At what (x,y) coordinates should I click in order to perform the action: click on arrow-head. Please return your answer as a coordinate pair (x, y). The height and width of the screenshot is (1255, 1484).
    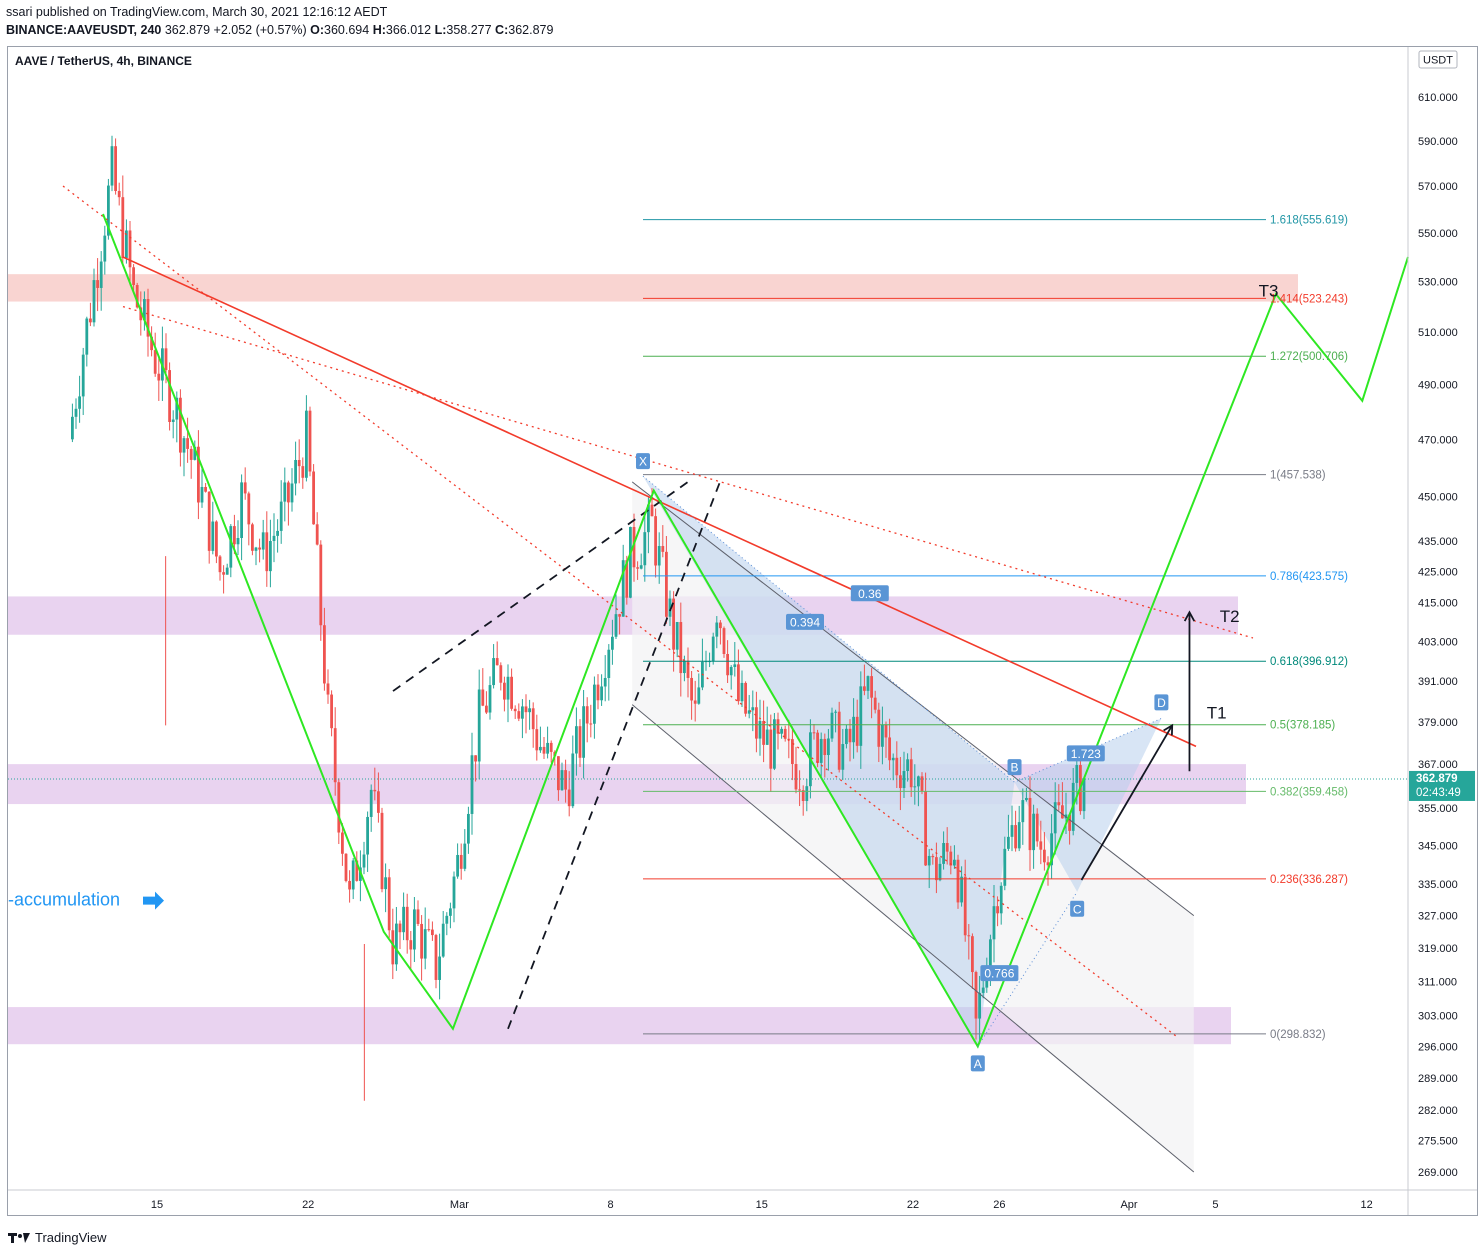
    Looking at the image, I should click on (1168, 729).